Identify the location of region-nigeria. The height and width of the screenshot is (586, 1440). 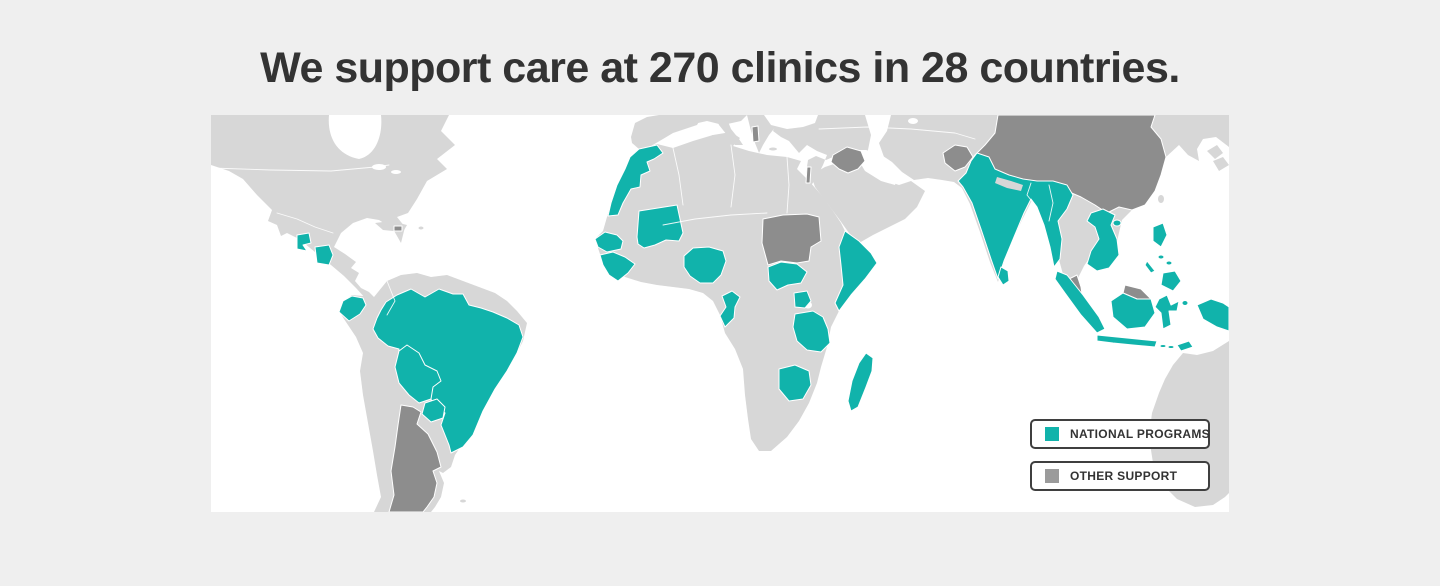
(705, 265).